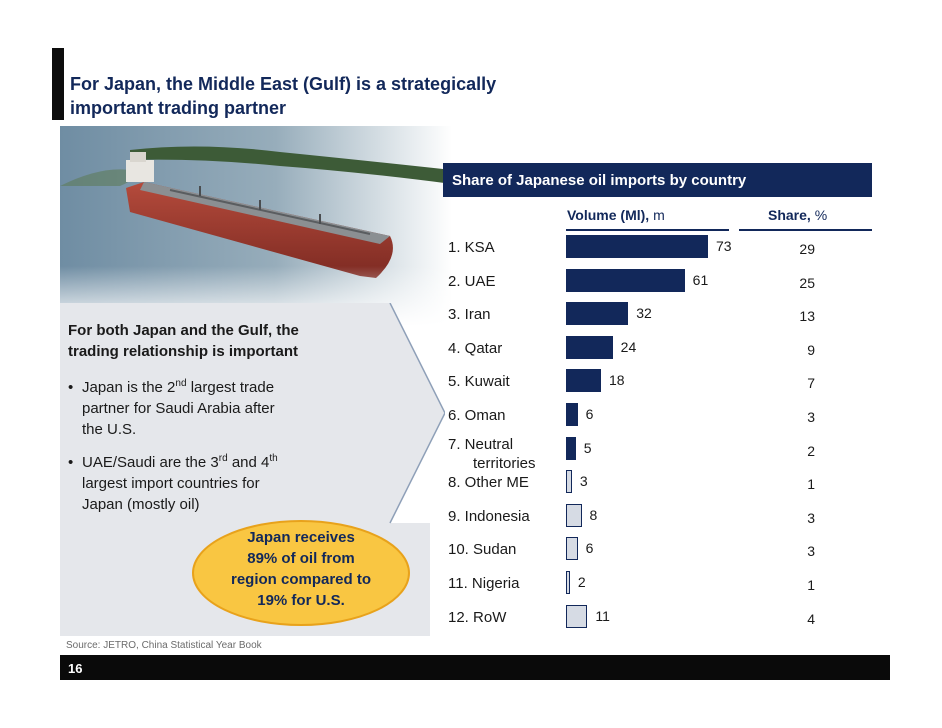  I want to click on row-label: 1. KSA, so click(471, 247).